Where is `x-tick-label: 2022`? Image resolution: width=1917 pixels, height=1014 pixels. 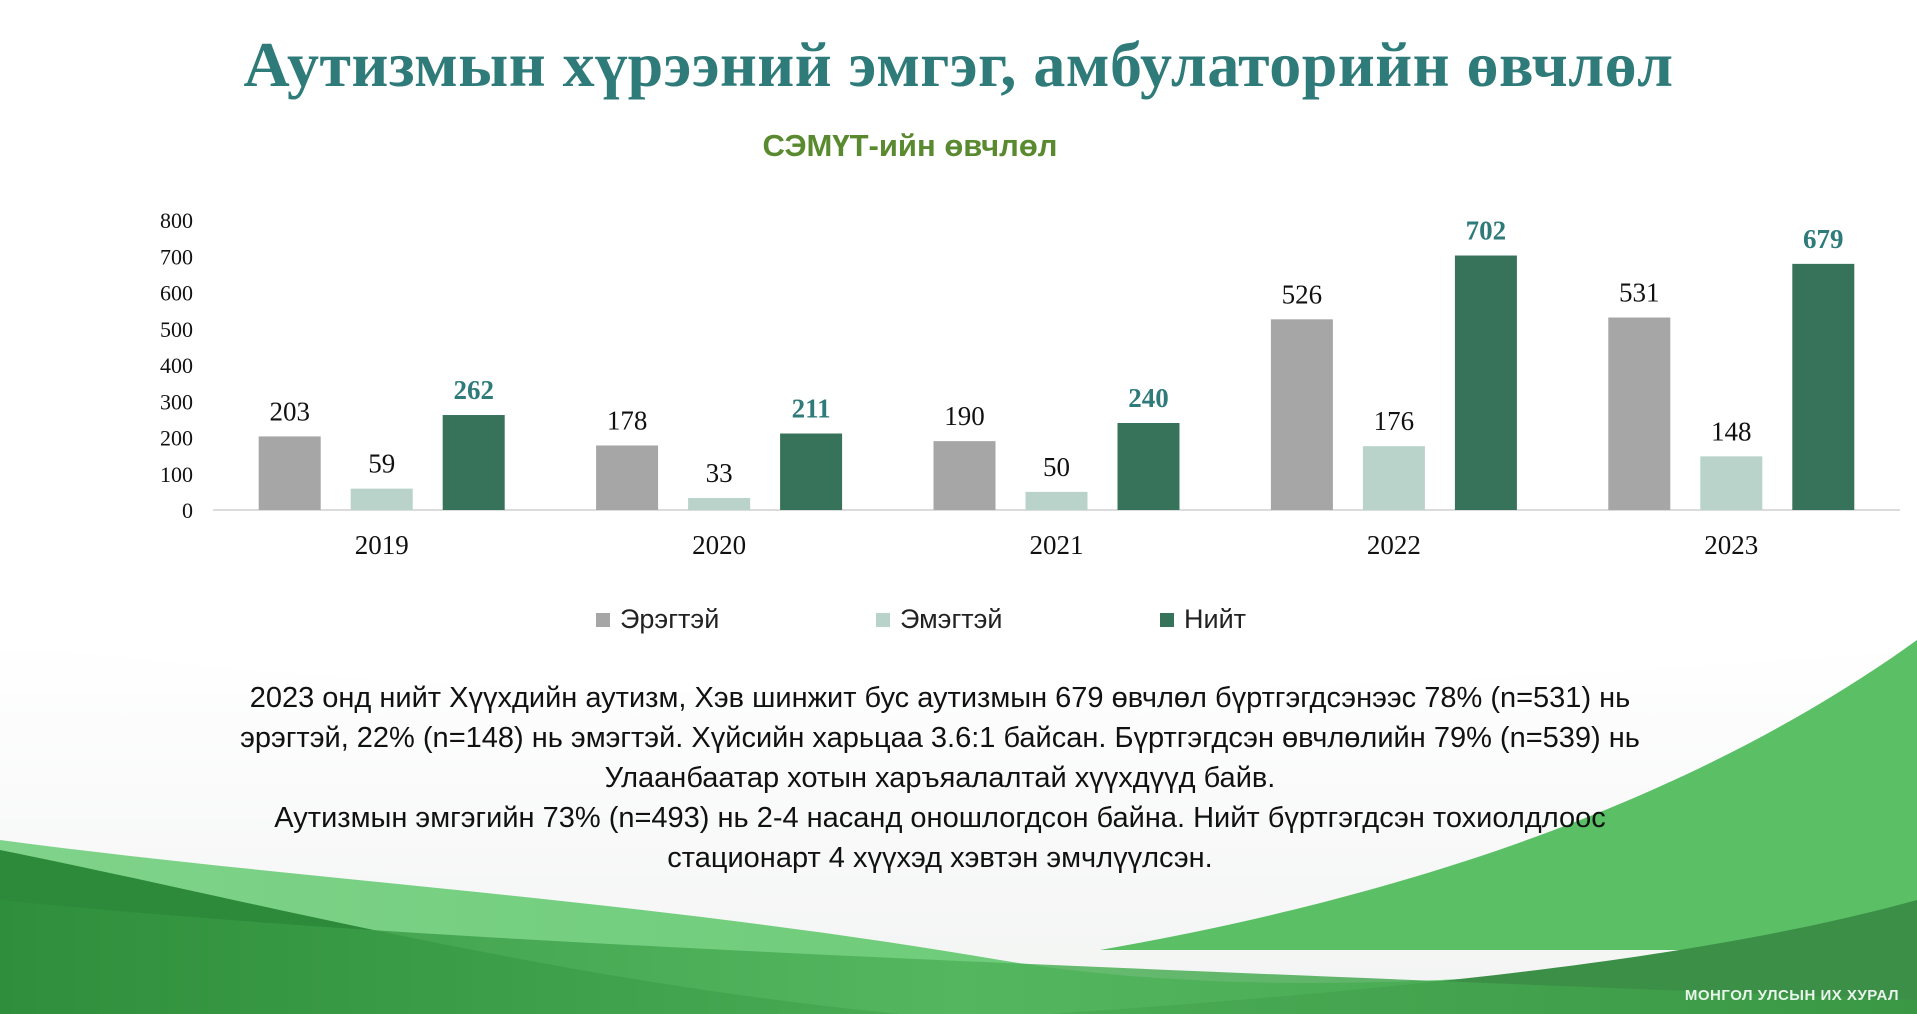
x-tick-label: 2022 is located at coordinates (1394, 545).